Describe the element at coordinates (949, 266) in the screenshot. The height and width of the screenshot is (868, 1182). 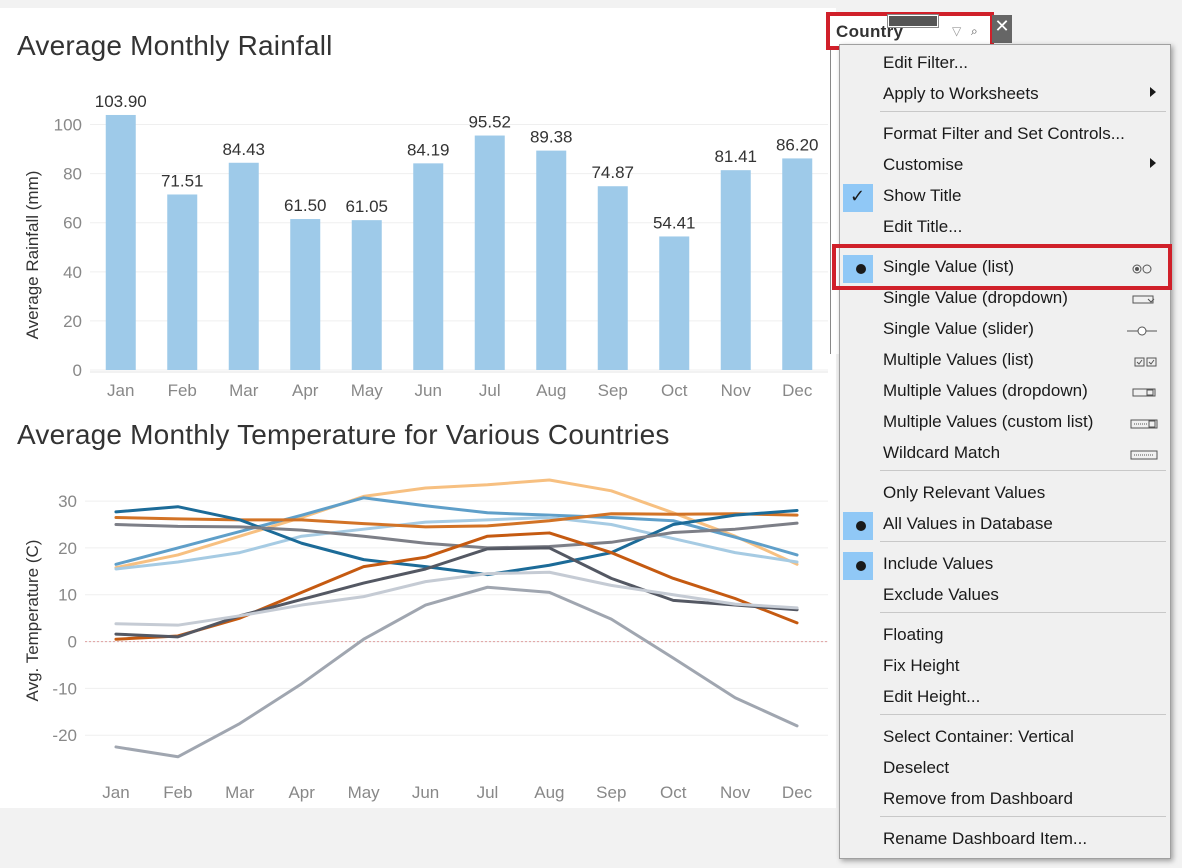
I see `menu-item-label: Single Value (list)` at that location.